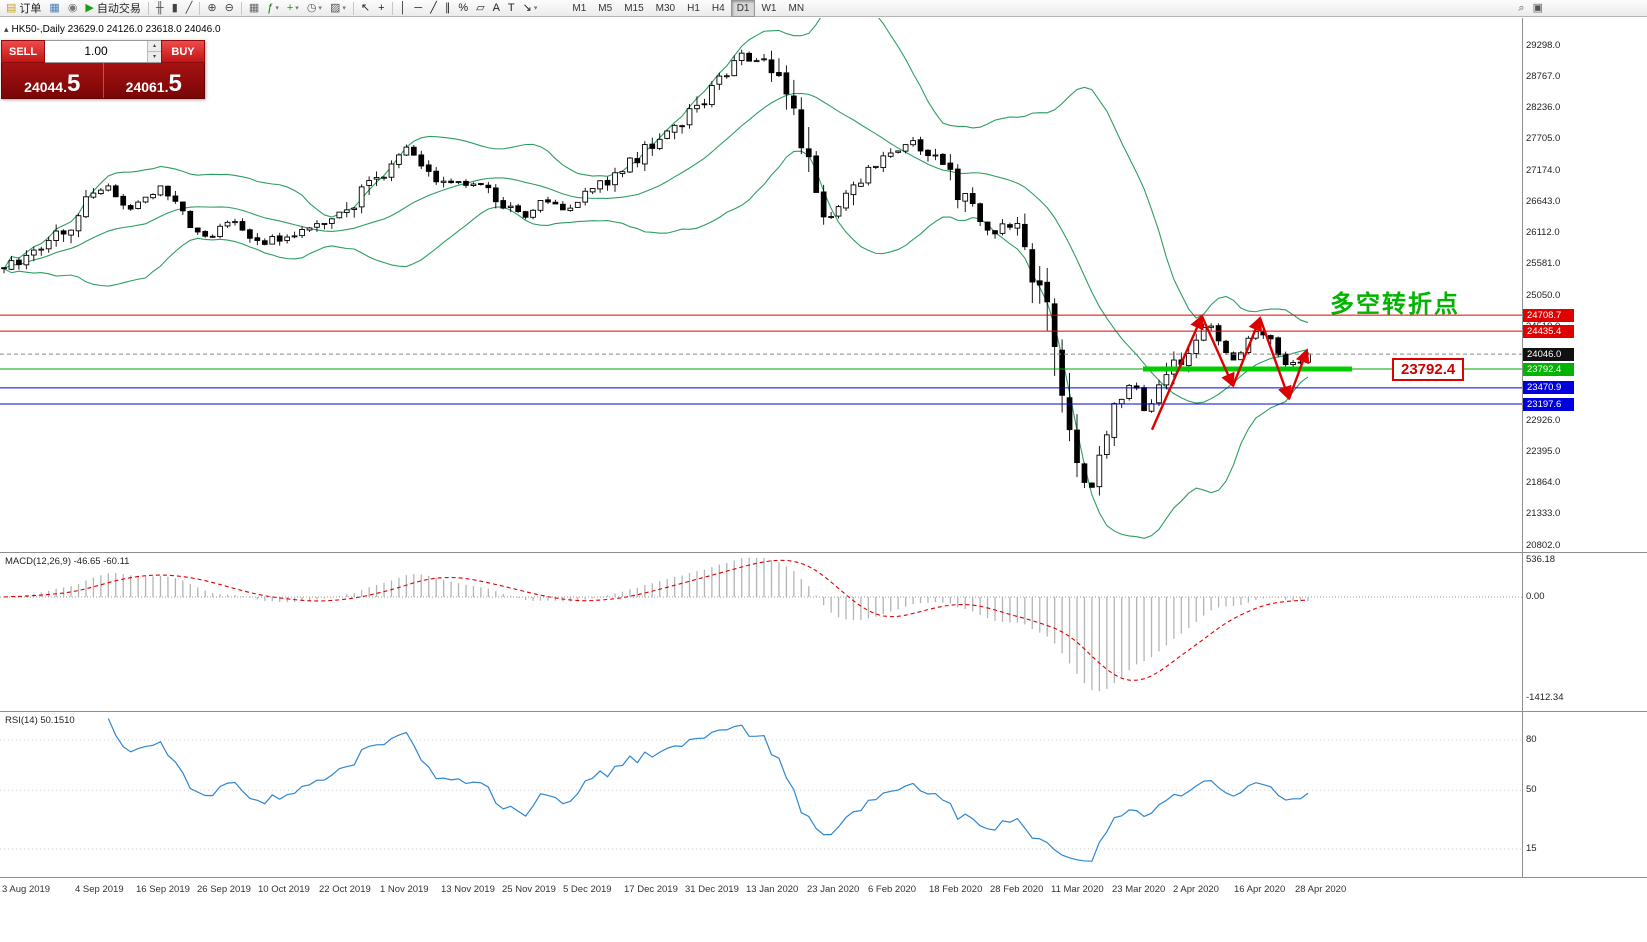  What do you see at coordinates (241, 8) in the screenshot?
I see `toolbar-separator` at bounding box center [241, 8].